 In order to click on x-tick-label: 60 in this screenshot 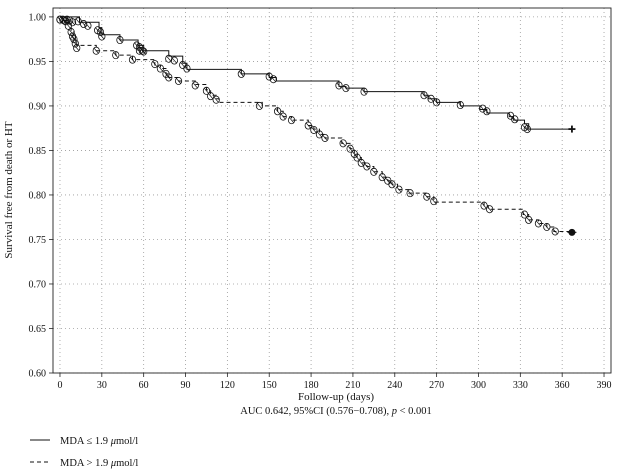, I will do `click(144, 385)`.